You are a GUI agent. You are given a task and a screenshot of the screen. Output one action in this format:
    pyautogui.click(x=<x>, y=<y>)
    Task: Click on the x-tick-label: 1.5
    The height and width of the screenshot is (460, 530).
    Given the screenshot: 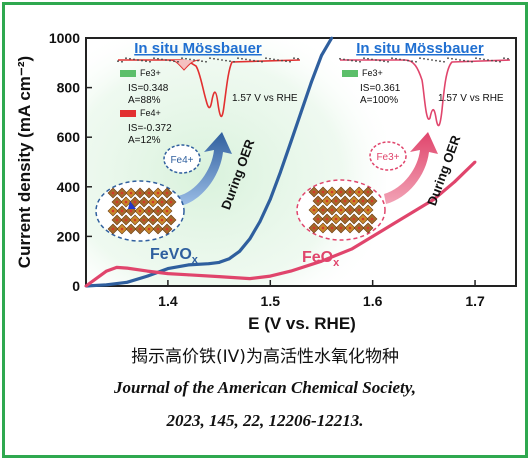 What is the action you would take?
    pyautogui.click(x=271, y=301)
    